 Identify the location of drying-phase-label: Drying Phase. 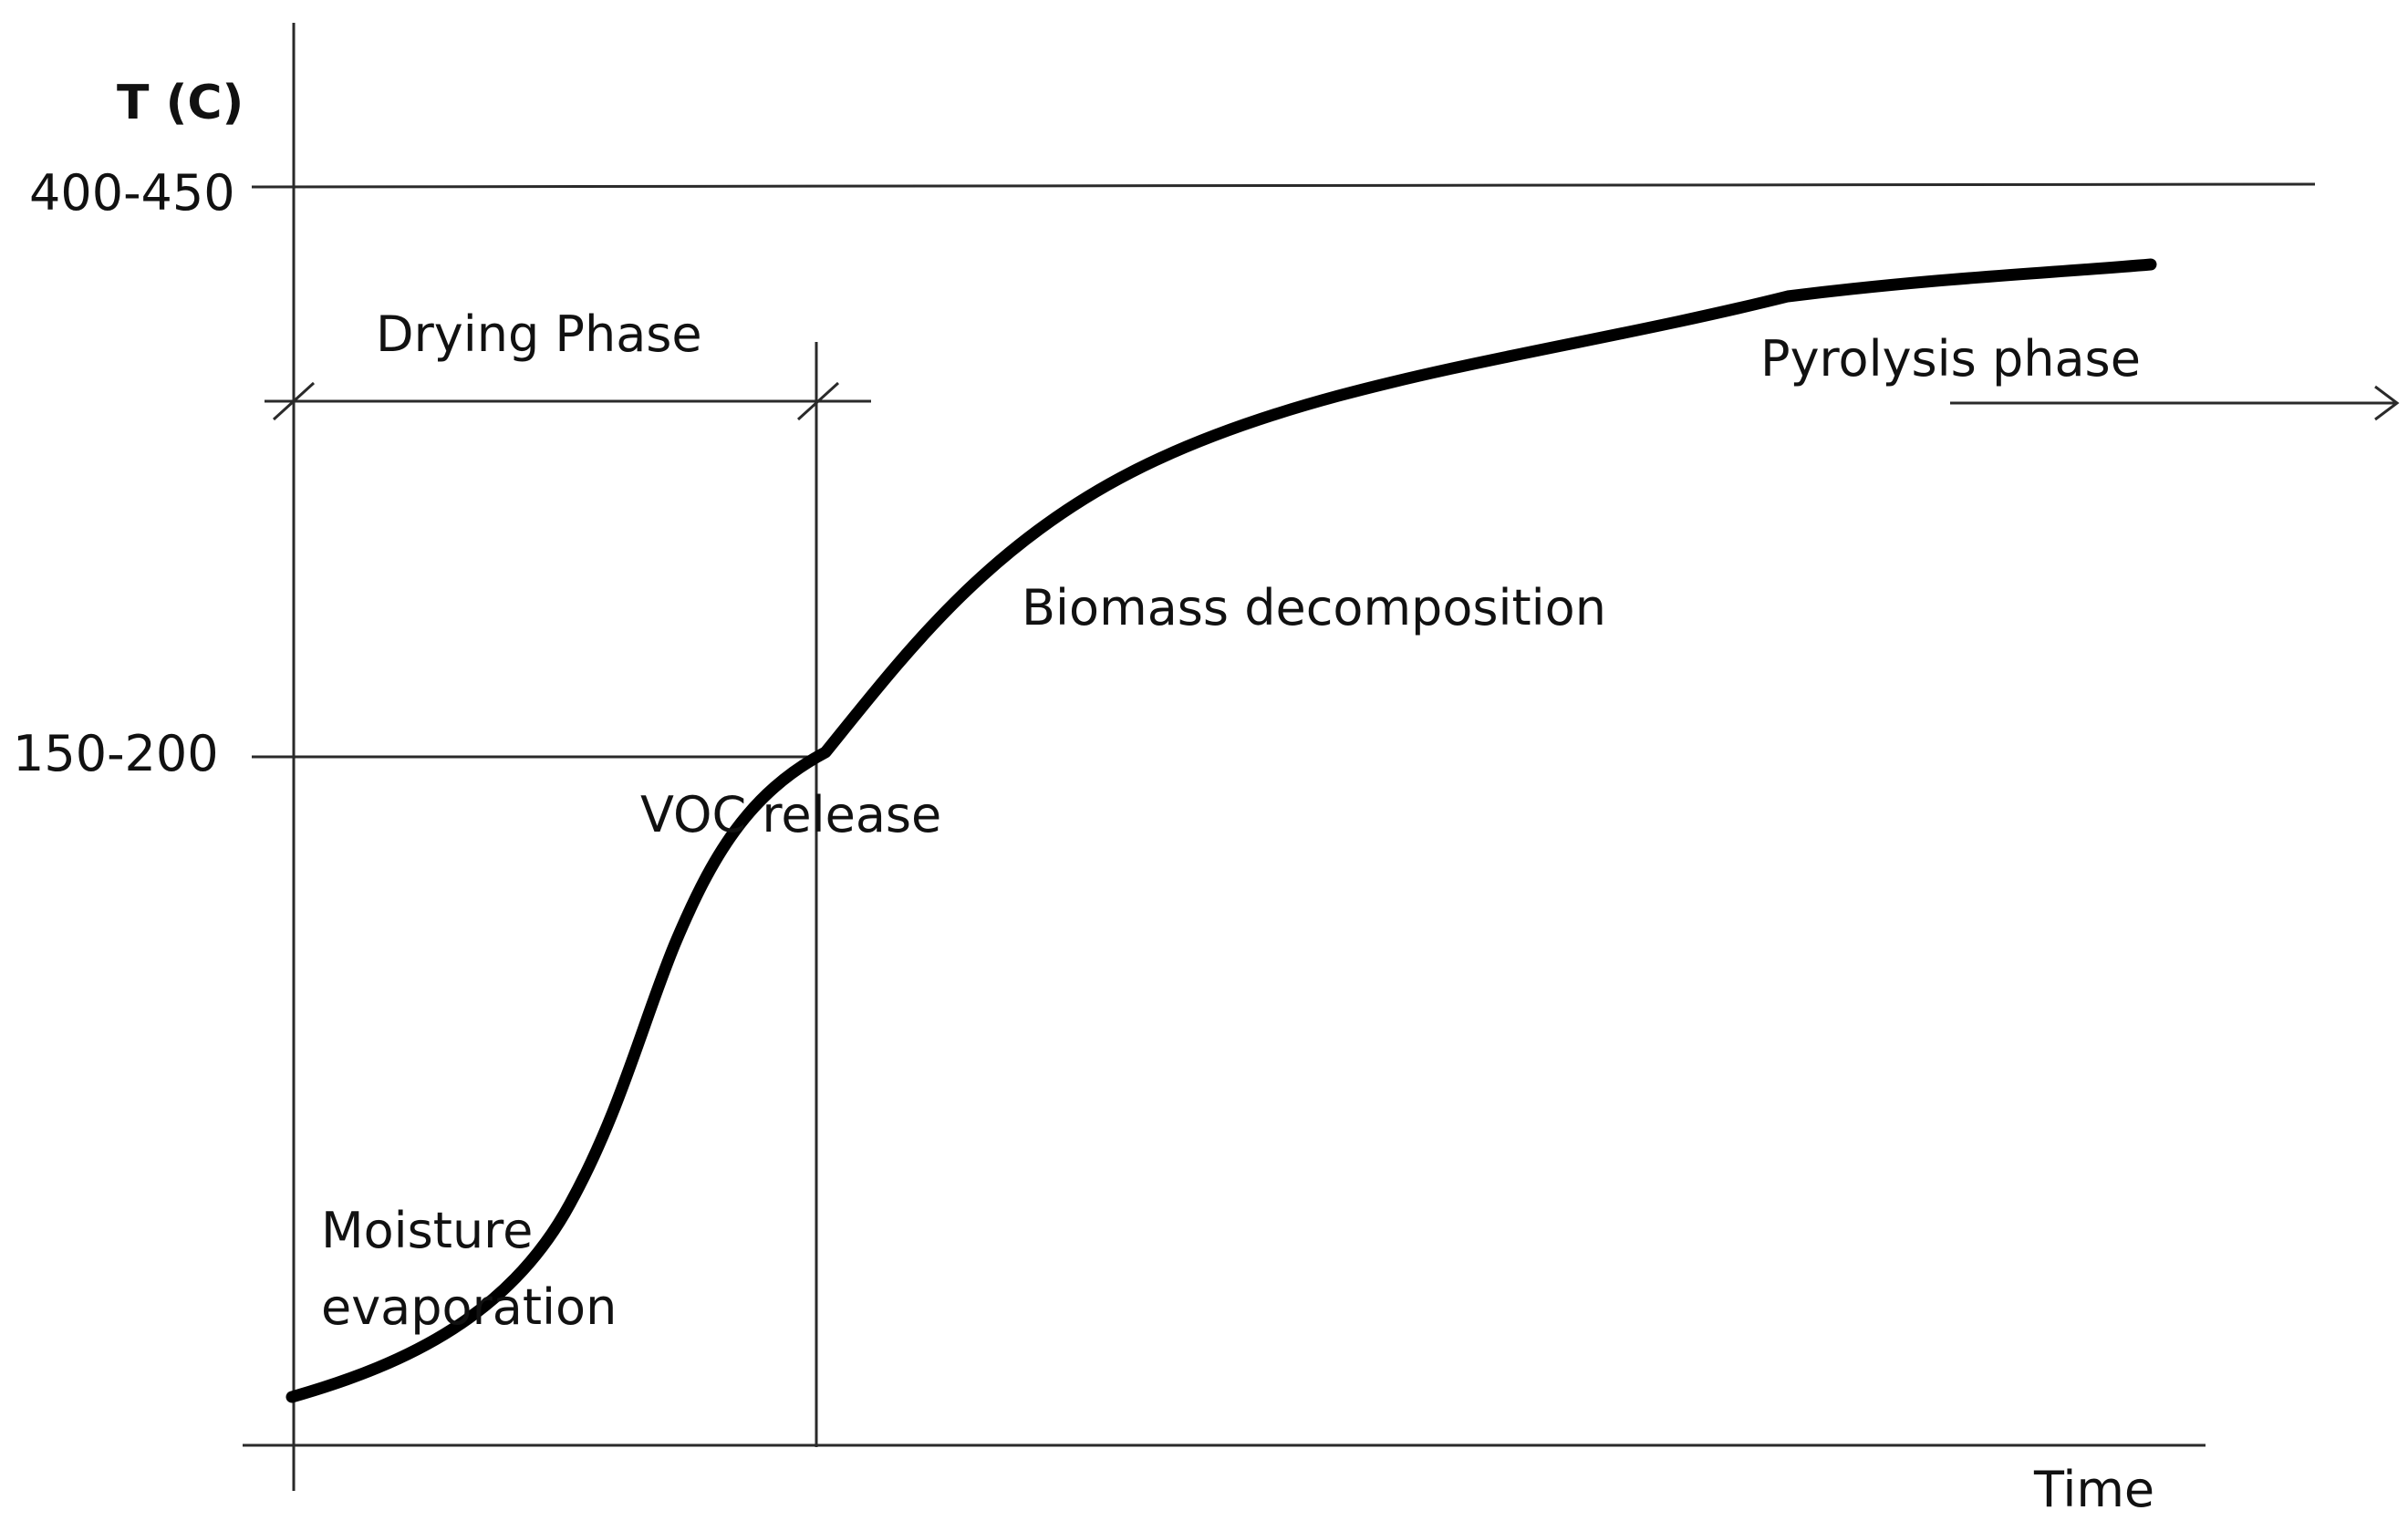
(539, 334).